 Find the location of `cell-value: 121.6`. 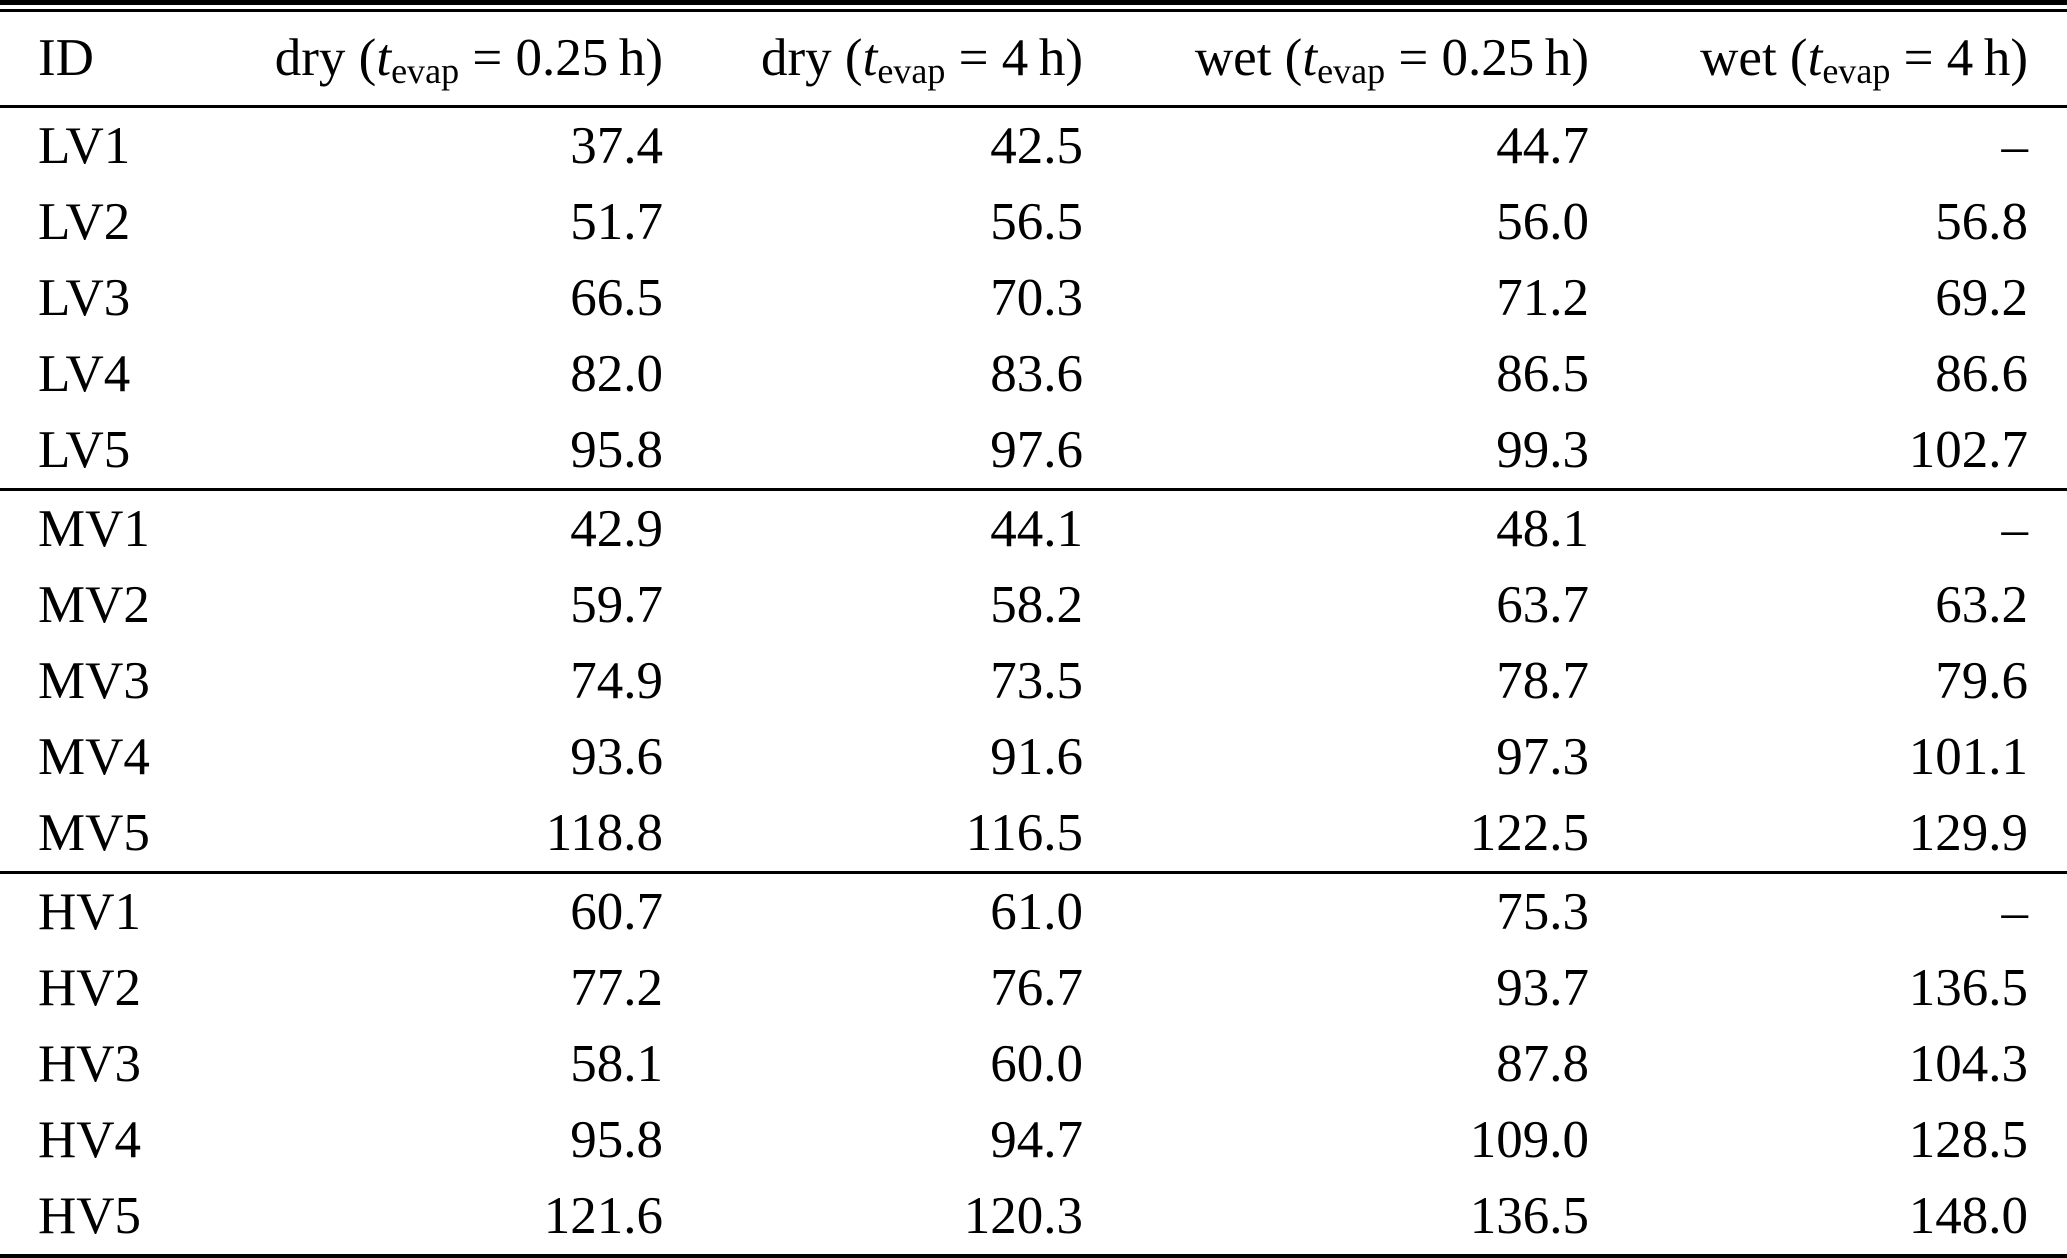

cell-value: 121.6 is located at coordinates (603, 1215).